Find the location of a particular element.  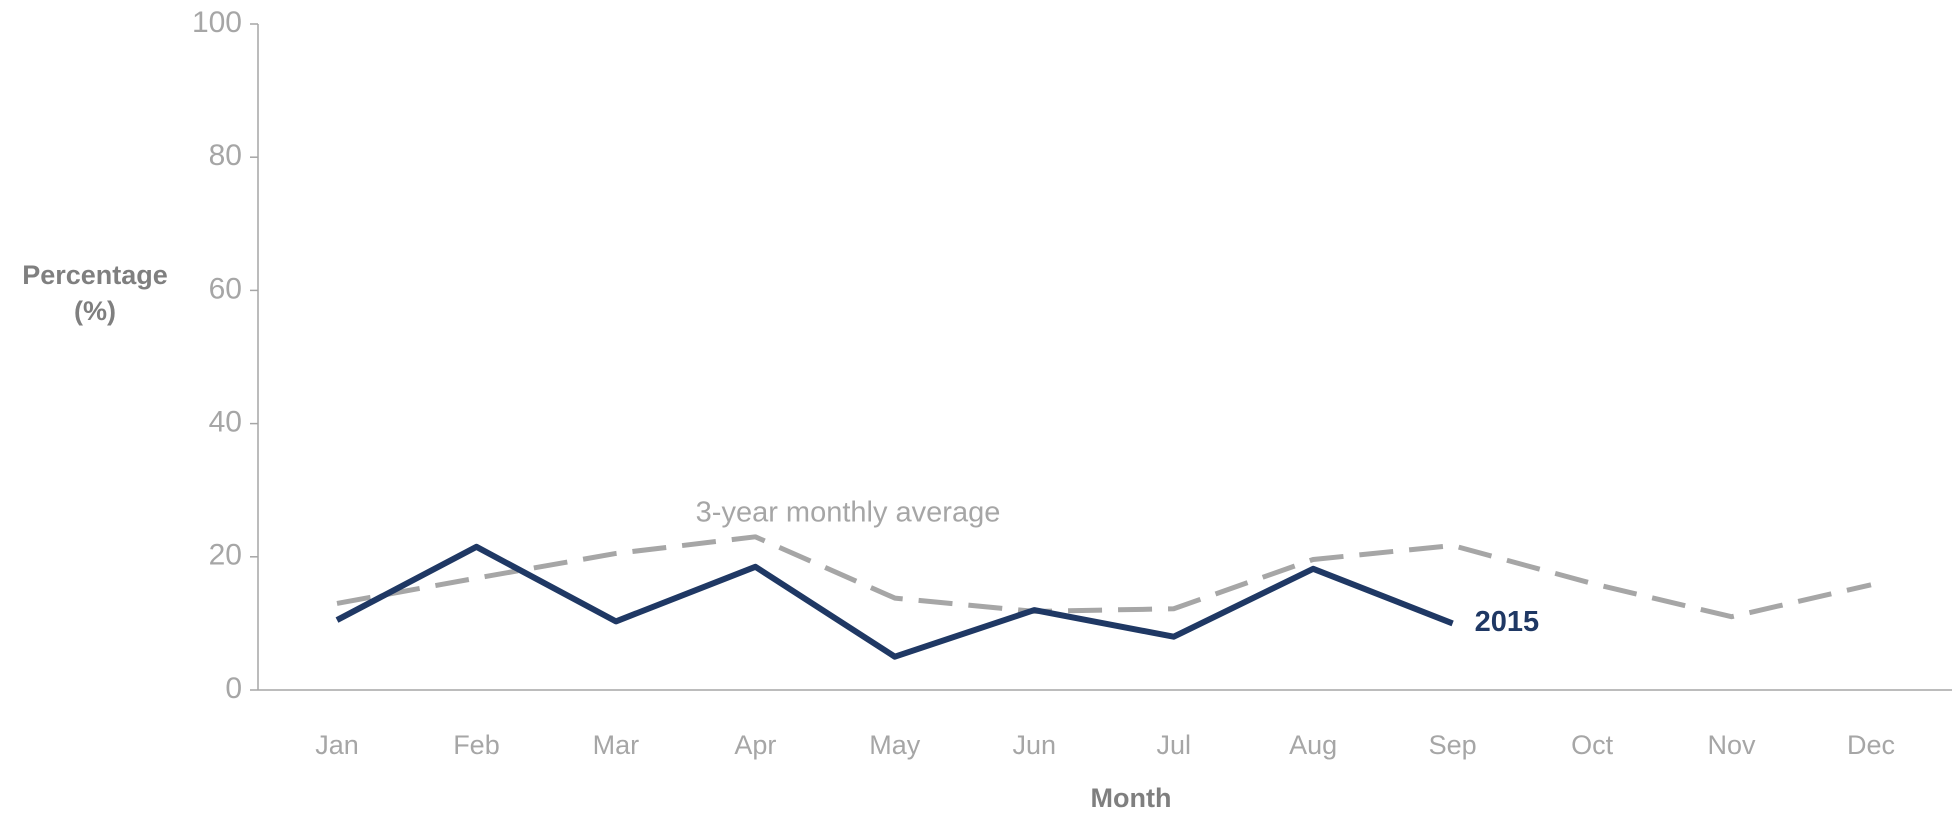

y-tick-label: 40 is located at coordinates (225, 422).